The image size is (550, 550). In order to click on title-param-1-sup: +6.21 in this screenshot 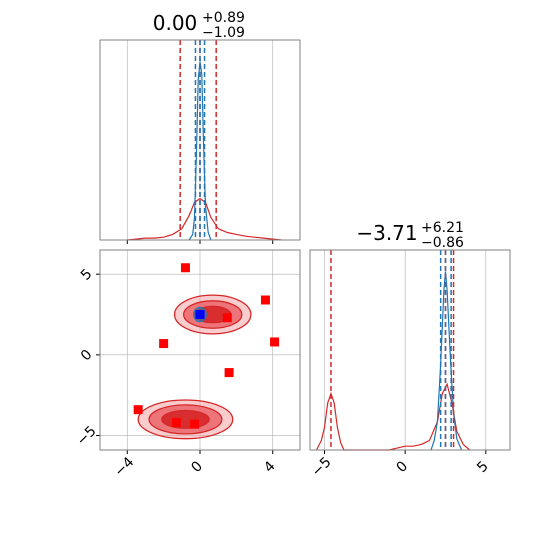, I will do `click(442, 228)`.